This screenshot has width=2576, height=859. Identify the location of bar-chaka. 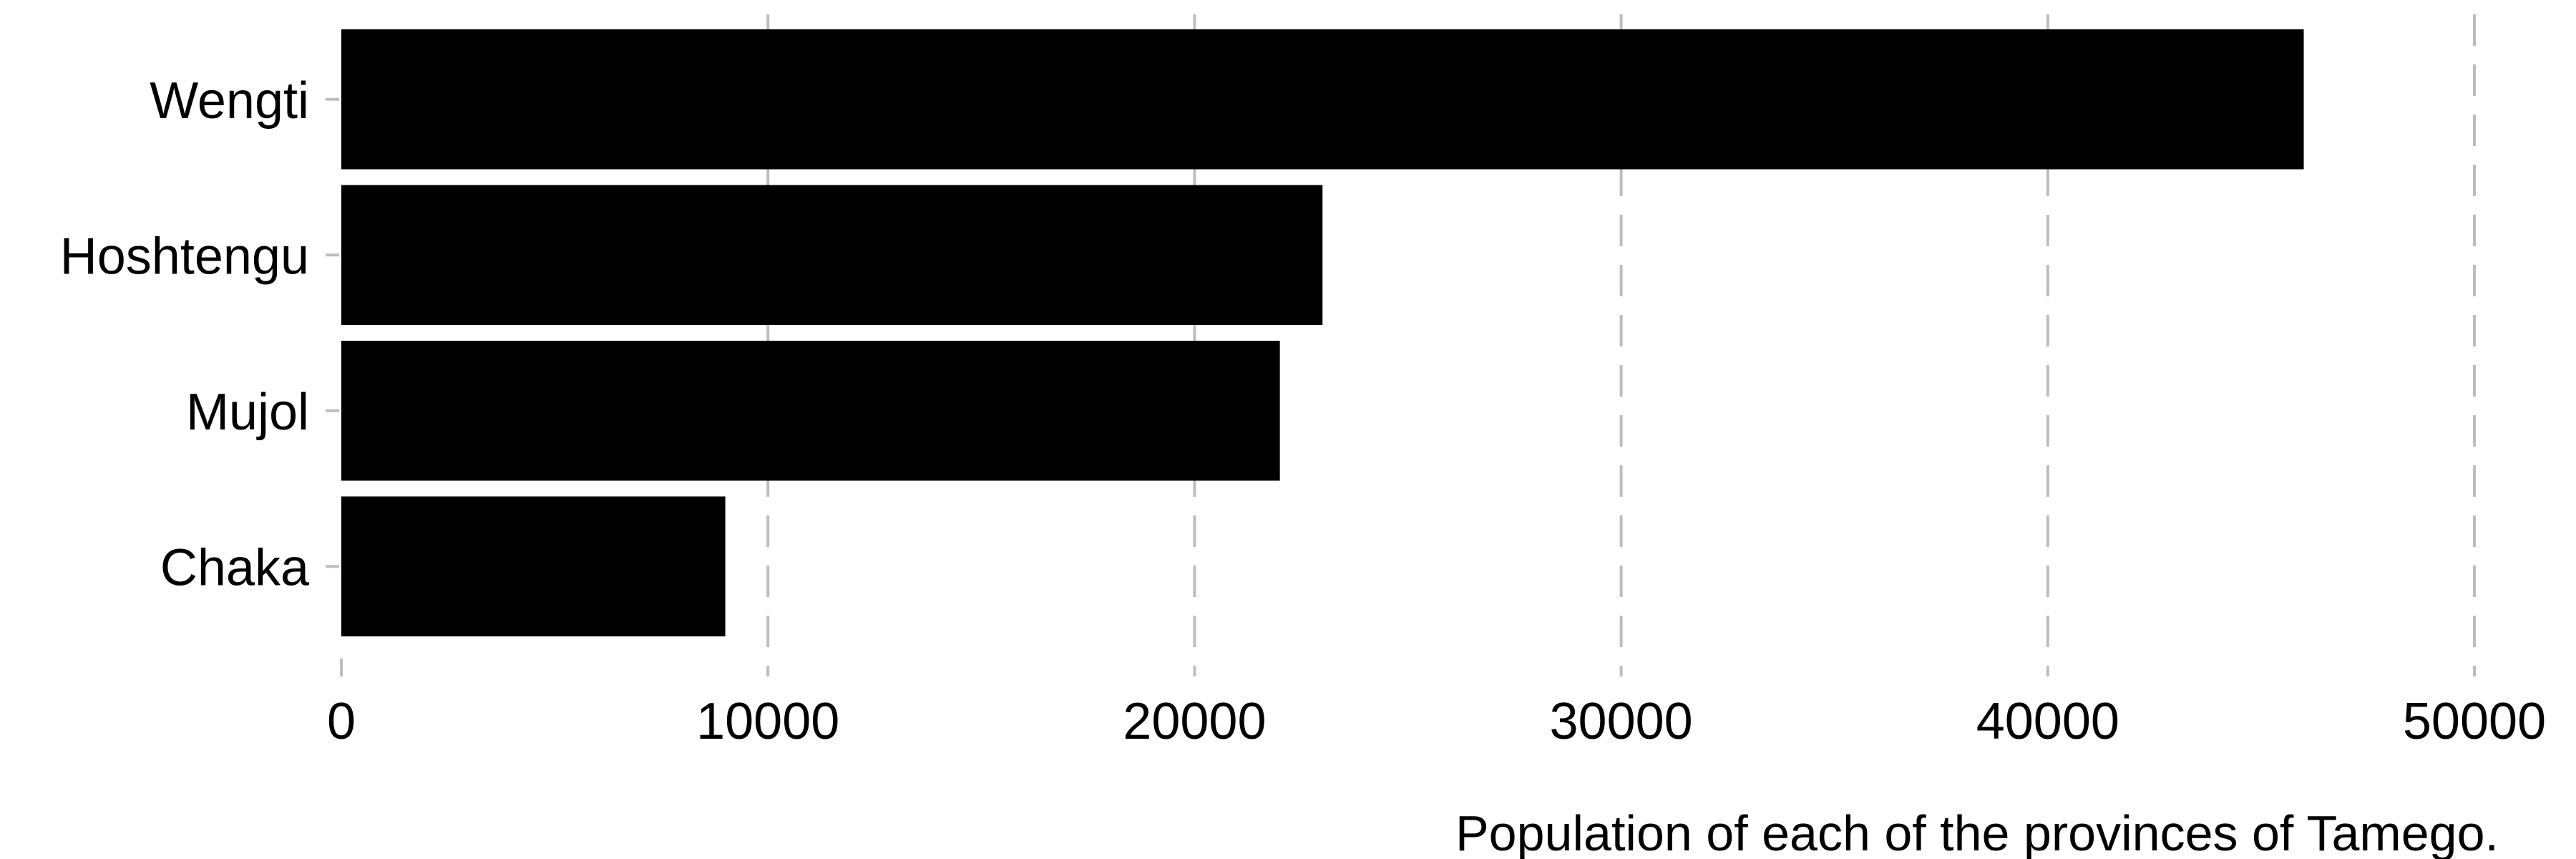
(533, 566).